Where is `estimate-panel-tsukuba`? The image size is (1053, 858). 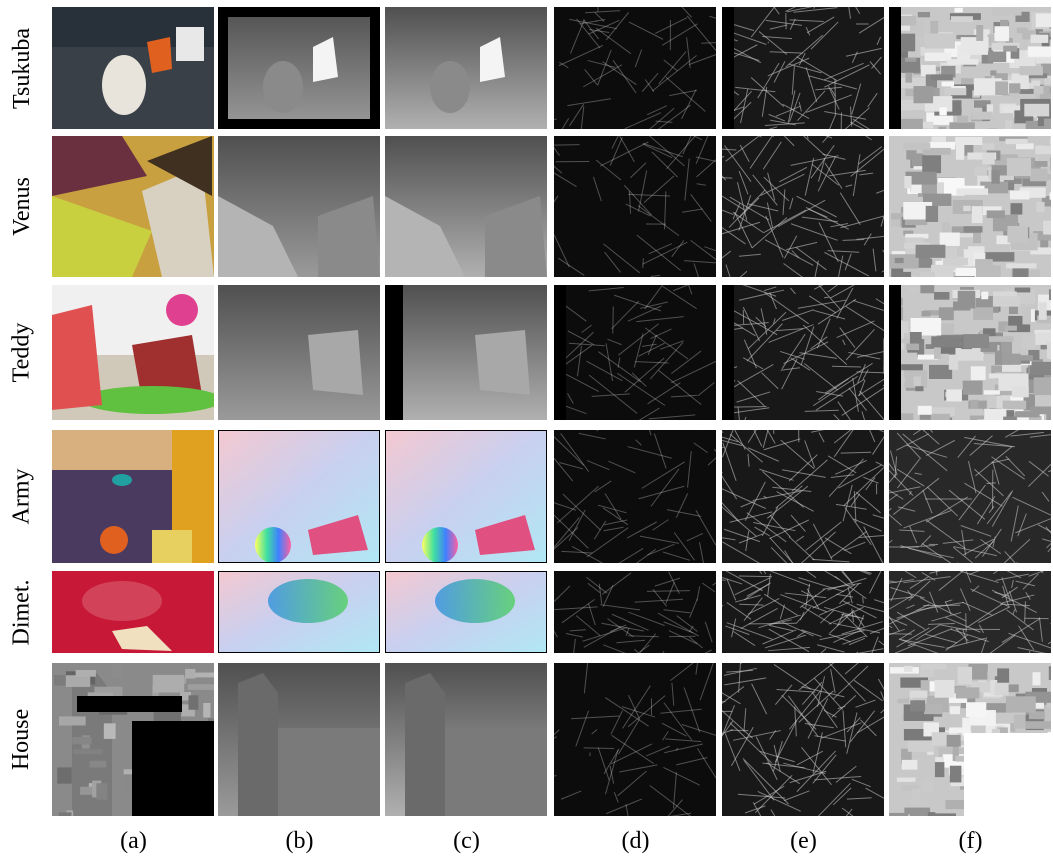 estimate-panel-tsukuba is located at coordinates (466, 68).